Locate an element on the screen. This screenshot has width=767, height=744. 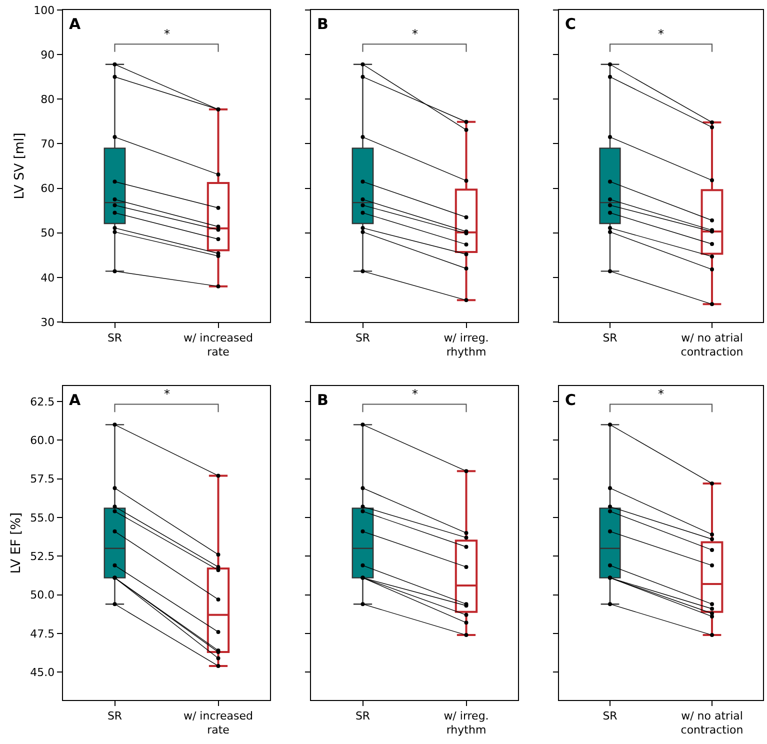
y-tick-label: 90 is located at coordinates (47, 55).